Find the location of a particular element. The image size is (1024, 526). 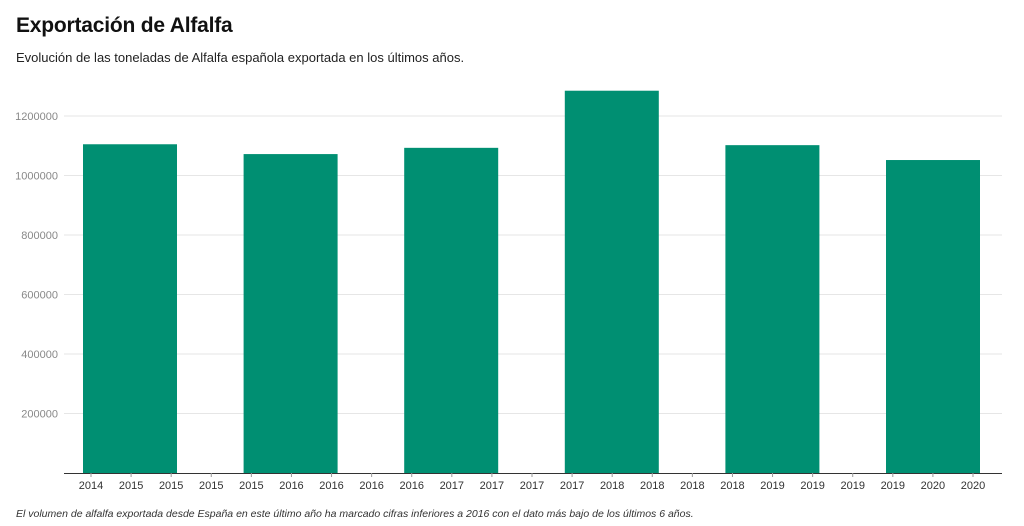

x-tick-label: 2014 is located at coordinates (91, 486).